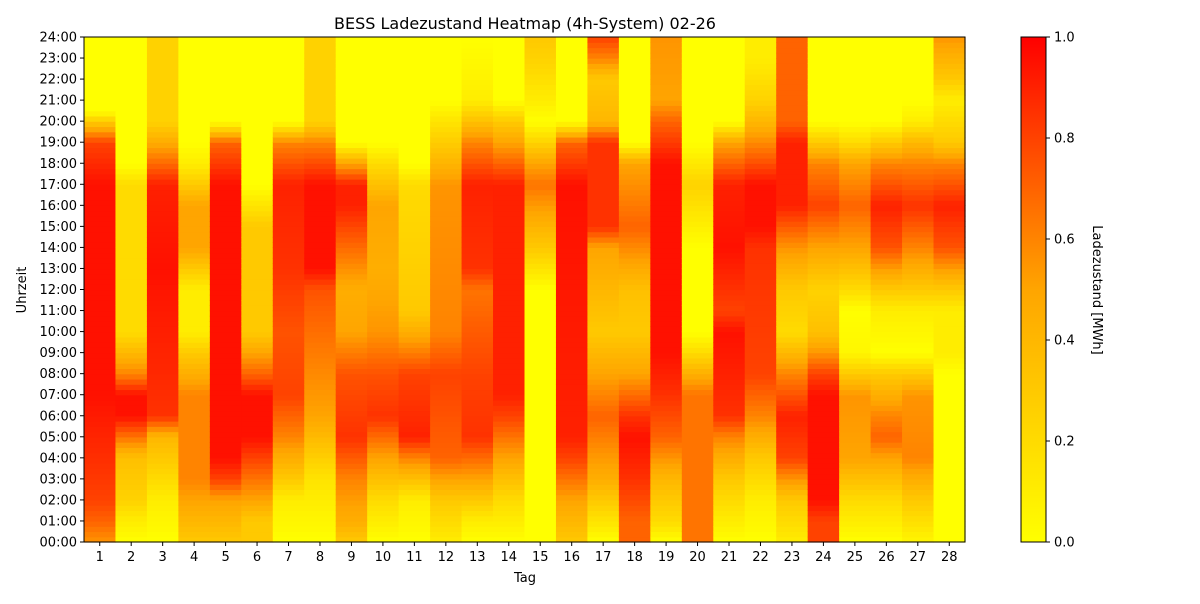 The height and width of the screenshot is (604, 1200). What do you see at coordinates (918, 557) in the screenshot?
I see `x-tick-label: 27` at bounding box center [918, 557].